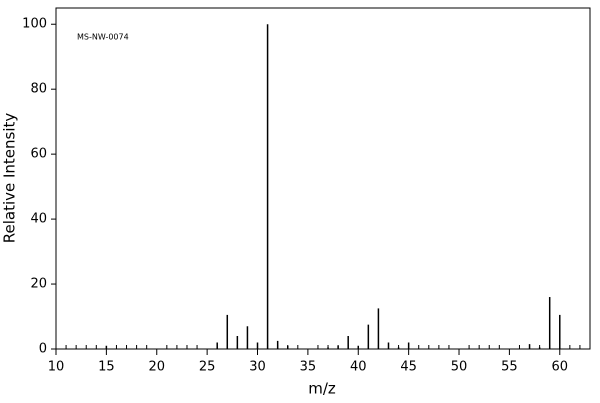 This screenshot has width=600, height=403. Describe the element at coordinates (308, 367) in the screenshot. I see `x-tick-label: 35` at that location.